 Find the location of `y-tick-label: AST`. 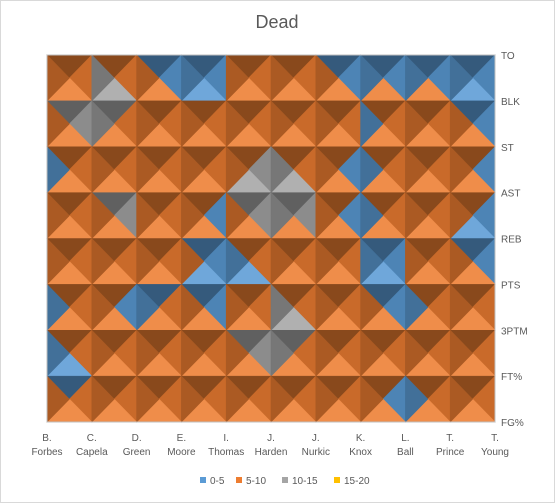

y-tick-label: AST is located at coordinates (510, 194).